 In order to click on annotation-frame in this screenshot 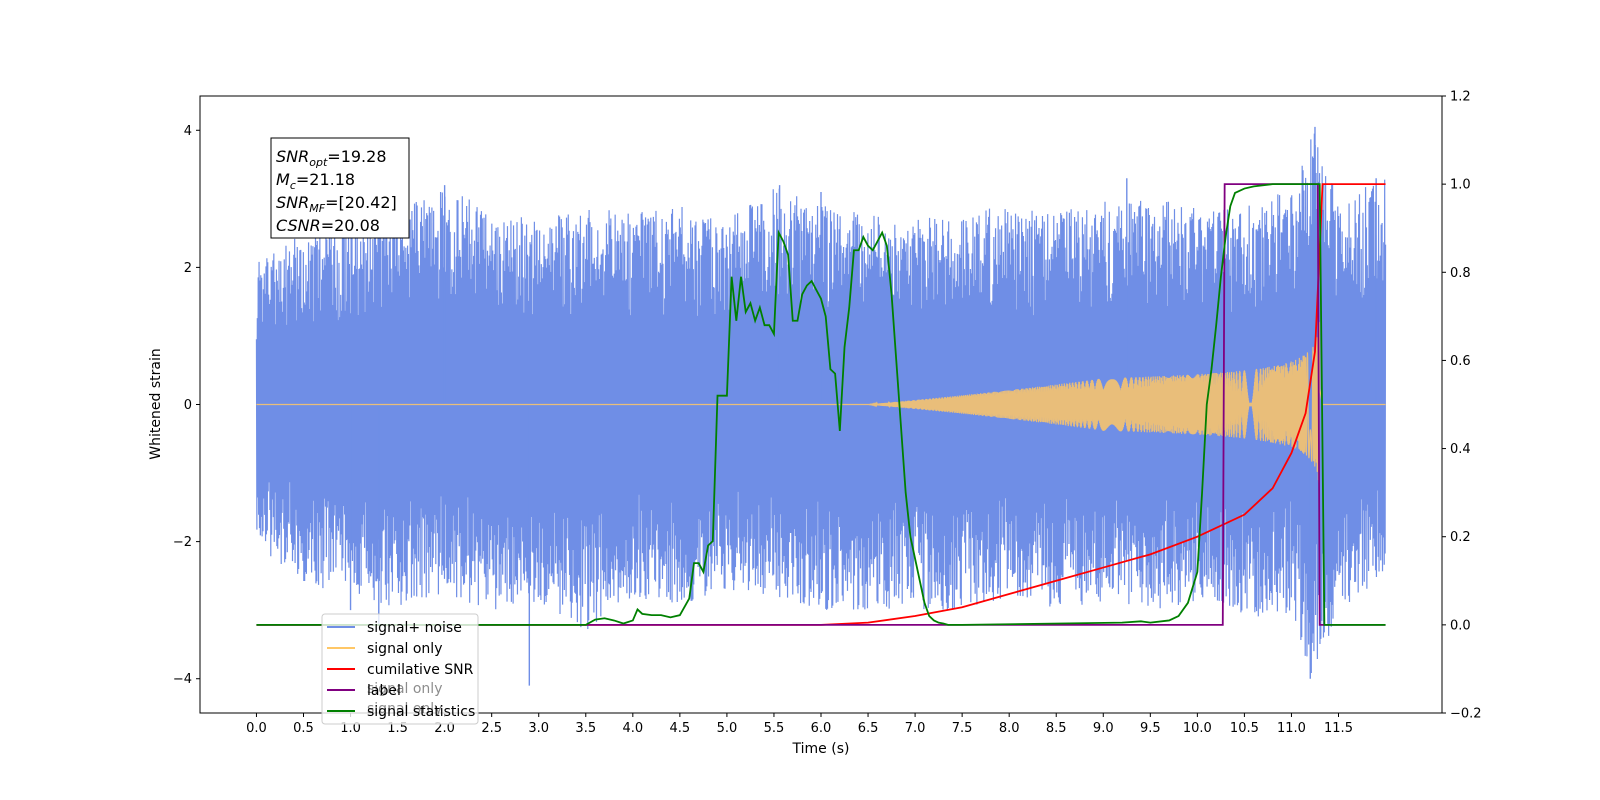, I will do `click(340, 188)`.